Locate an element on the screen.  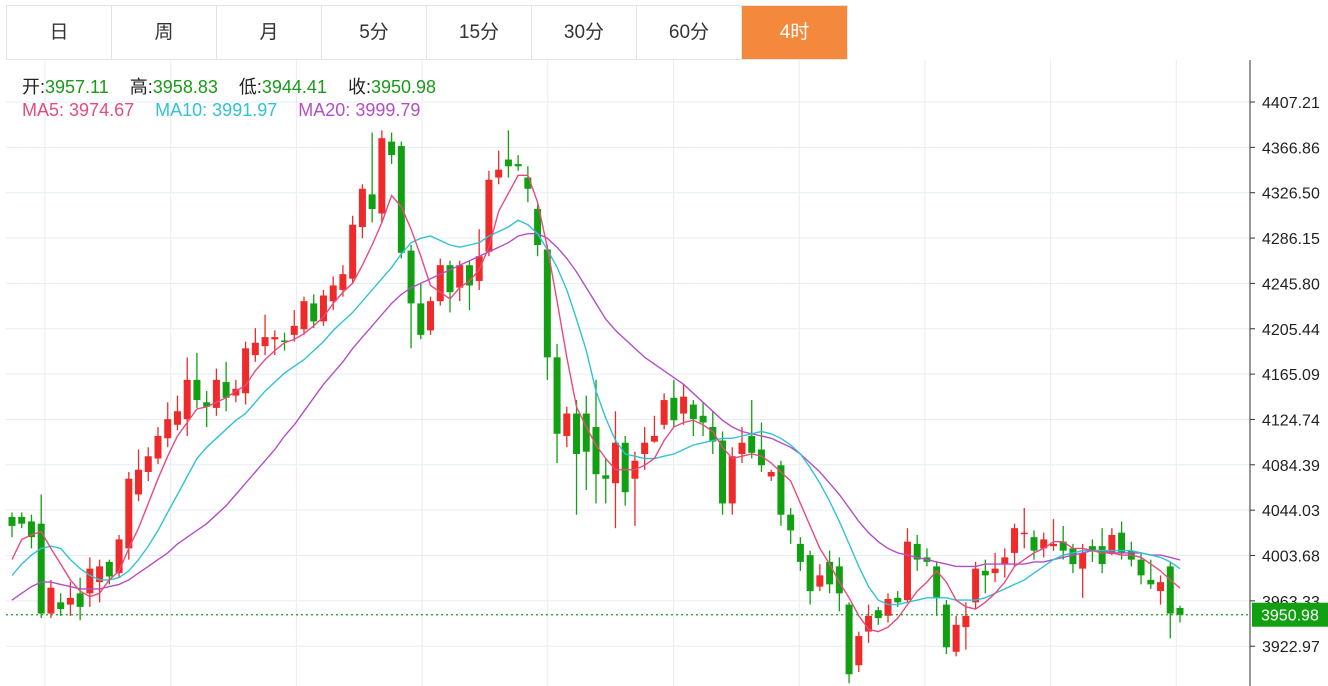
ma10-label: MA10: is located at coordinates (181, 110).